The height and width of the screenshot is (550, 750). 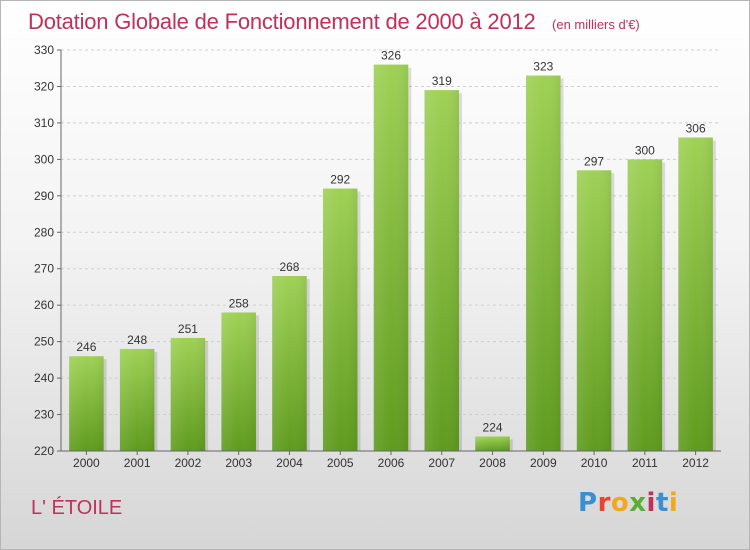 What do you see at coordinates (645, 150) in the screenshot?
I see `data-label: 300` at bounding box center [645, 150].